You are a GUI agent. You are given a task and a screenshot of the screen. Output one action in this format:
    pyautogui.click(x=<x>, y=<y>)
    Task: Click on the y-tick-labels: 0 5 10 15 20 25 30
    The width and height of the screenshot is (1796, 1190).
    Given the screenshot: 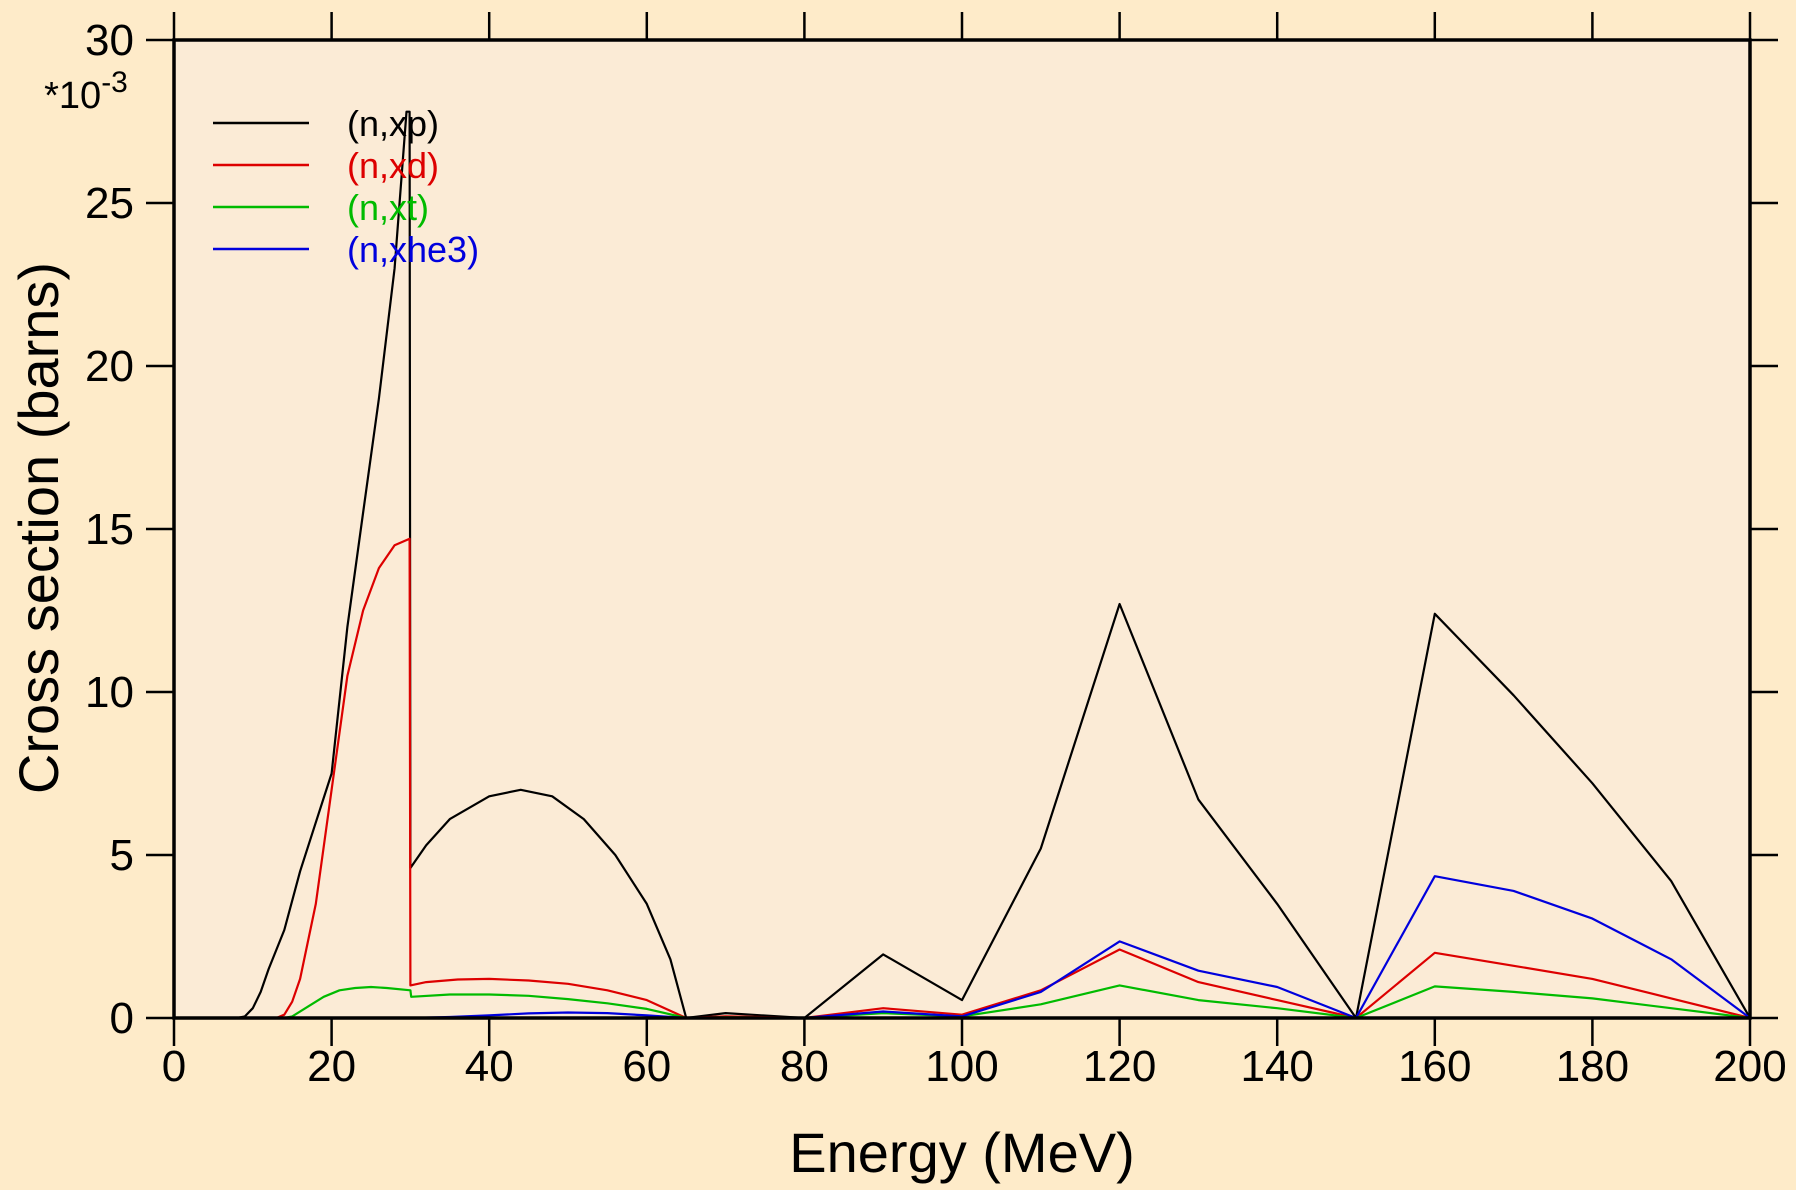 What is the action you would take?
    pyautogui.click(x=109, y=529)
    